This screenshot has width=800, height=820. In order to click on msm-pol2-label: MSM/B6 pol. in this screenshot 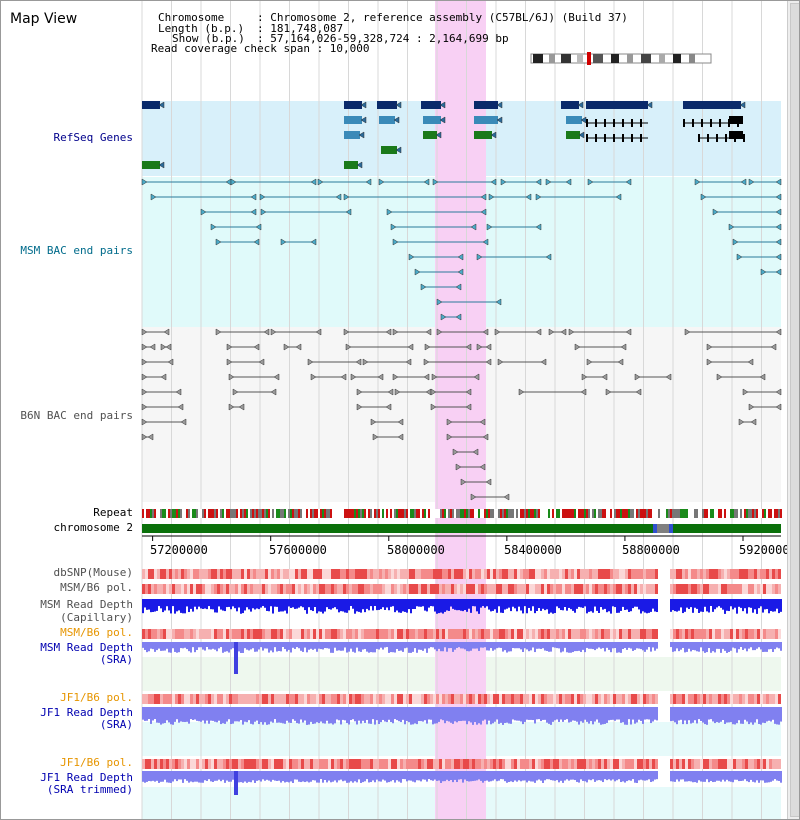, I will do `click(96, 632)`.